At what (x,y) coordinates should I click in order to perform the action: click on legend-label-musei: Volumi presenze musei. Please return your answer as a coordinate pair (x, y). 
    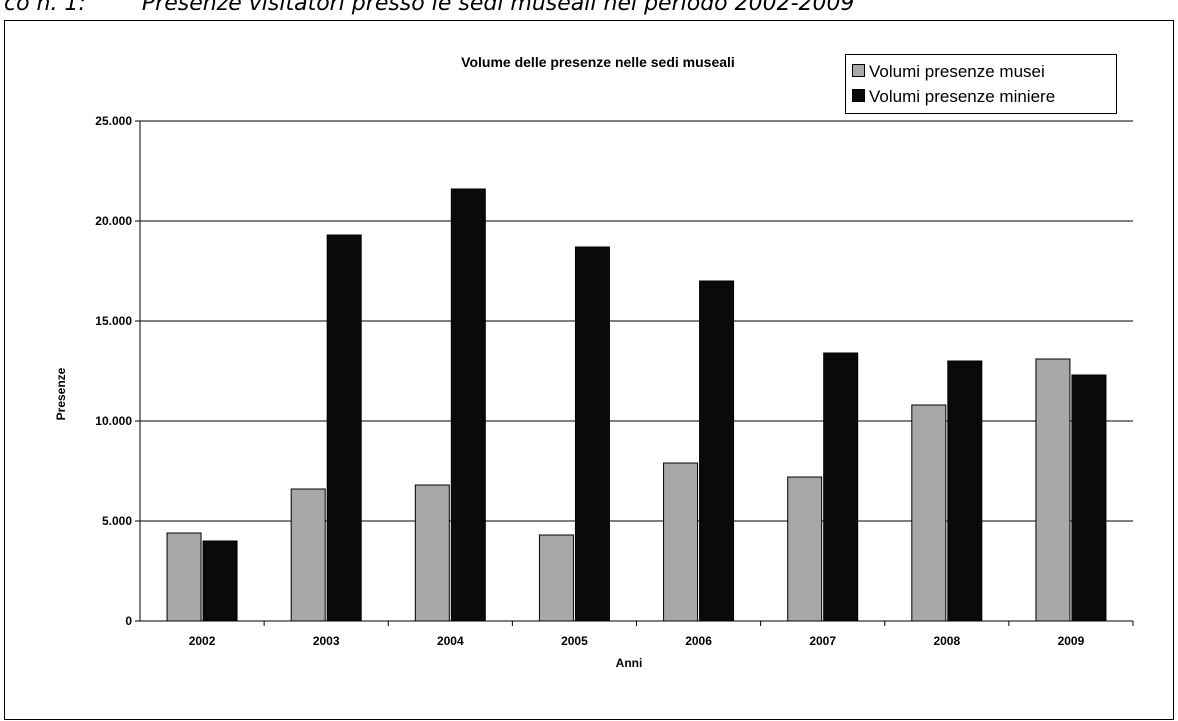
    Looking at the image, I should click on (957, 71).